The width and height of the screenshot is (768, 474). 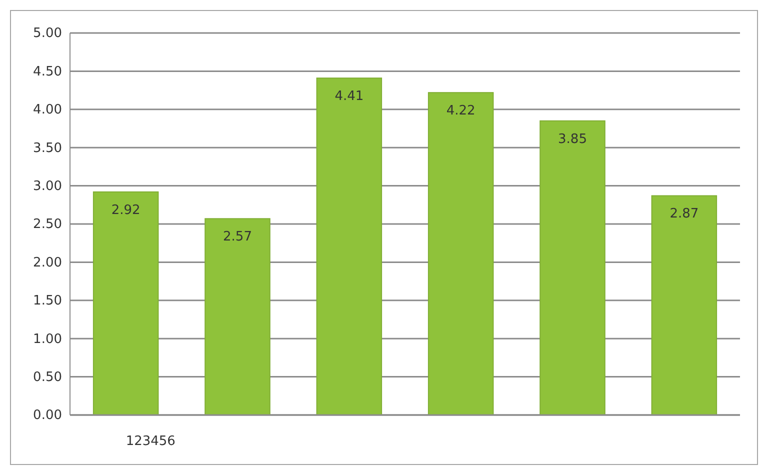 I want to click on y-tick-label: 5.00, so click(x=47, y=34).